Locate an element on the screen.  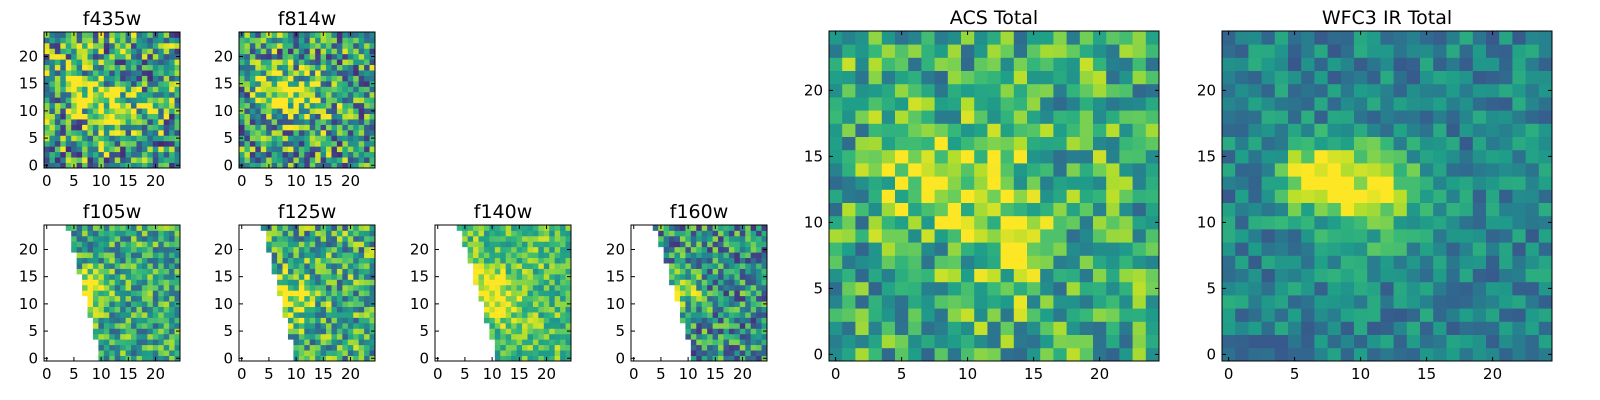
x-tick-label: 5 is located at coordinates (74, 181).